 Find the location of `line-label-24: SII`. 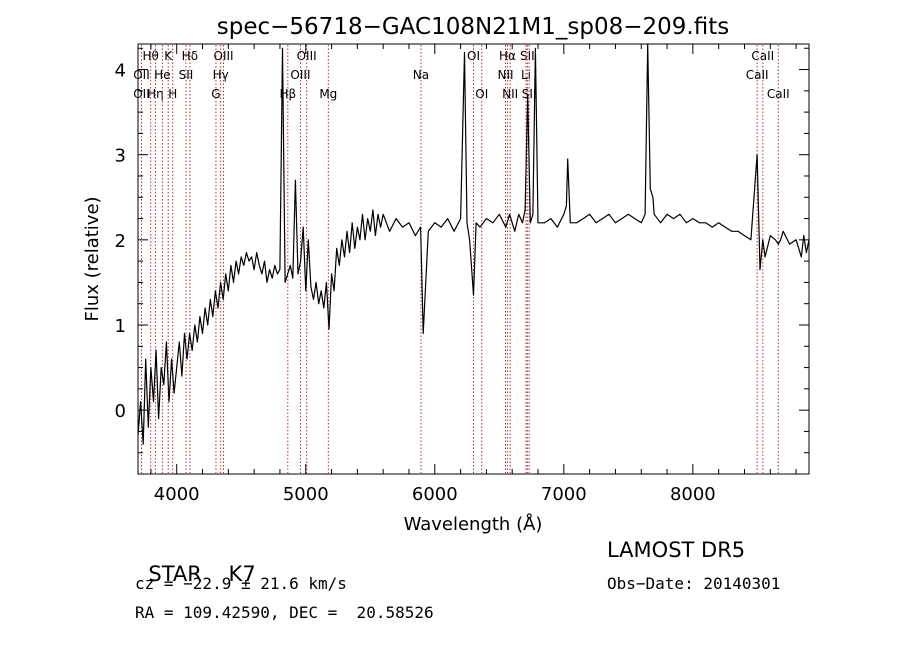

line-label-24: SII is located at coordinates (529, 94).